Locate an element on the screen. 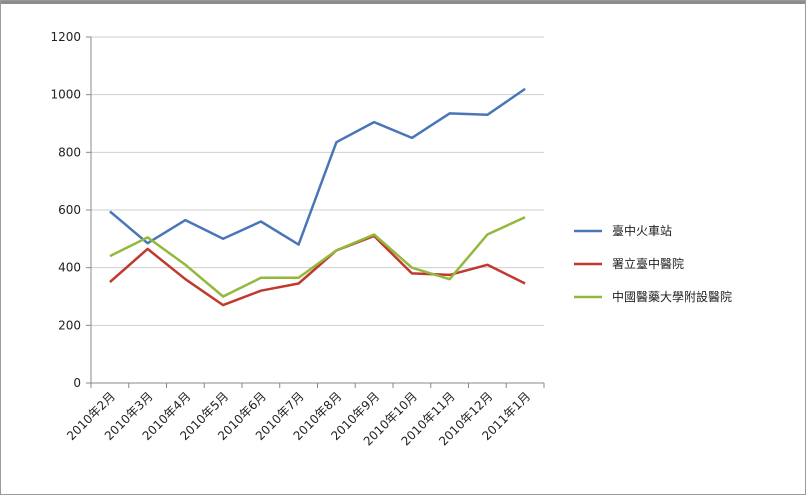  y-tick-label: 200 is located at coordinates (69, 325).